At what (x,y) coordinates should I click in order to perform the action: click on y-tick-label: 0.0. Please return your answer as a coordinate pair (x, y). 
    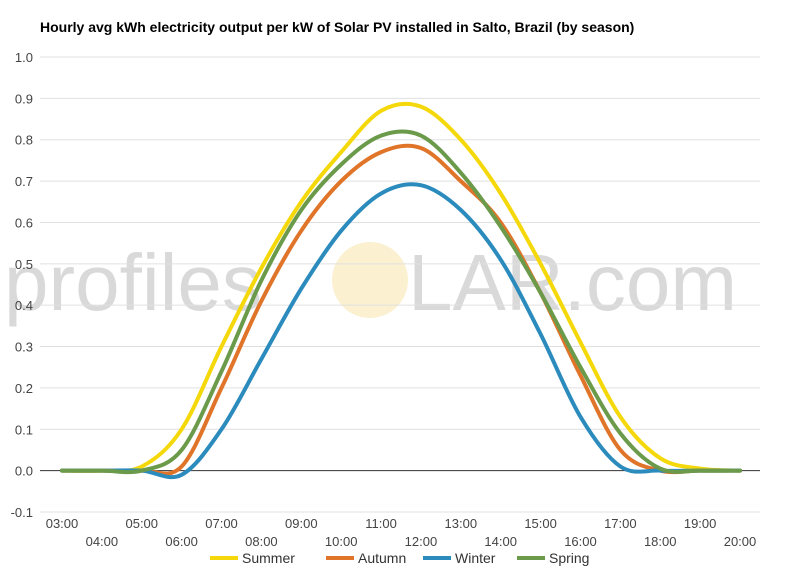
    Looking at the image, I should click on (24, 471).